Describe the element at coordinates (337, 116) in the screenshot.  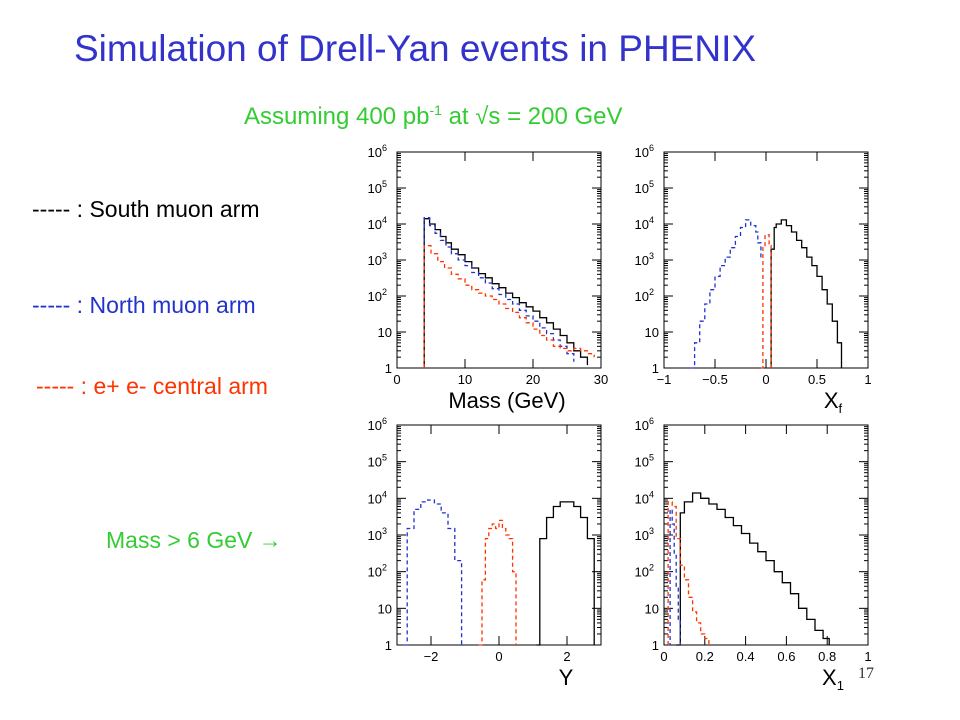
I see `subtitle-prefix: Assuming 400 pb` at that location.